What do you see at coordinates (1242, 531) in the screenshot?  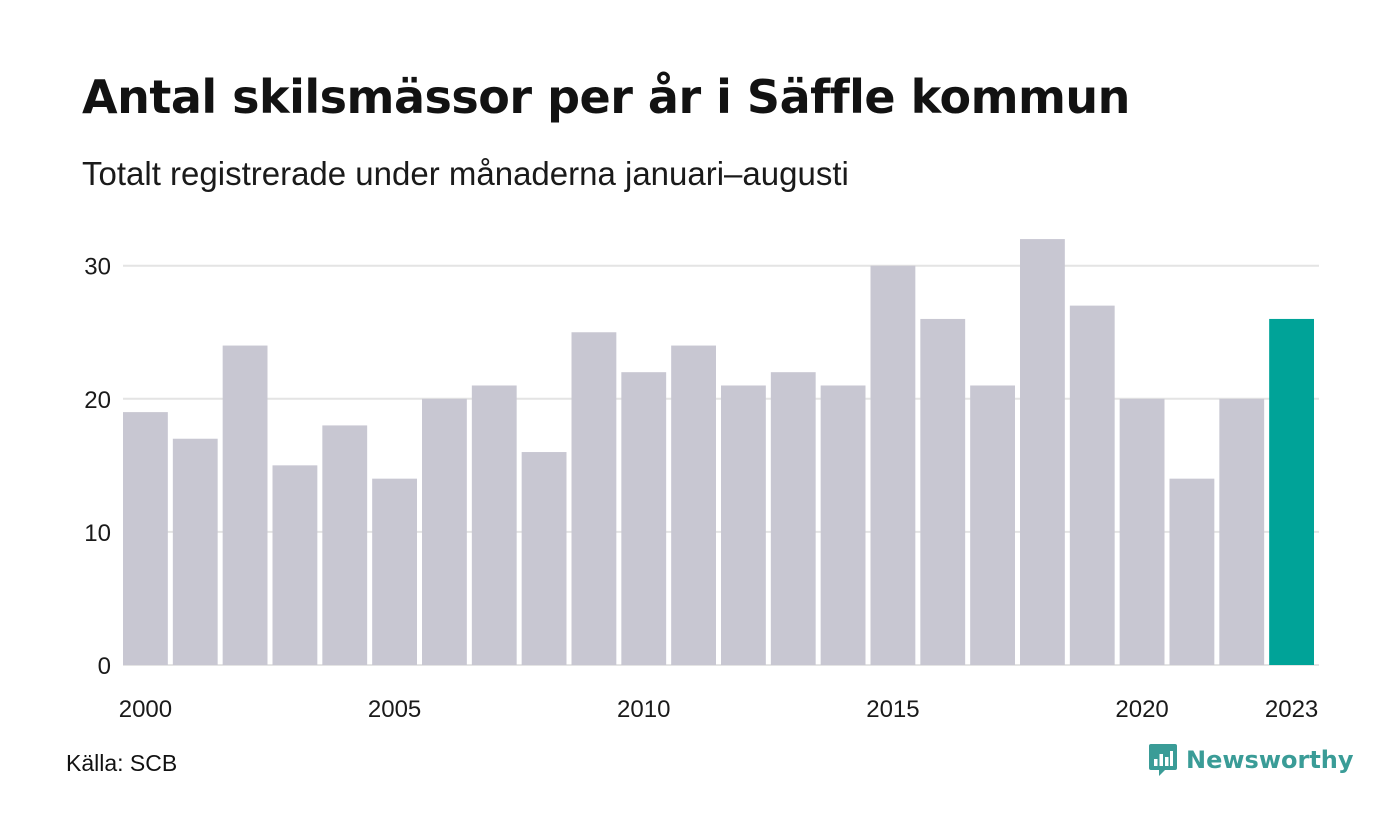 I see `bar-2022` at bounding box center [1242, 531].